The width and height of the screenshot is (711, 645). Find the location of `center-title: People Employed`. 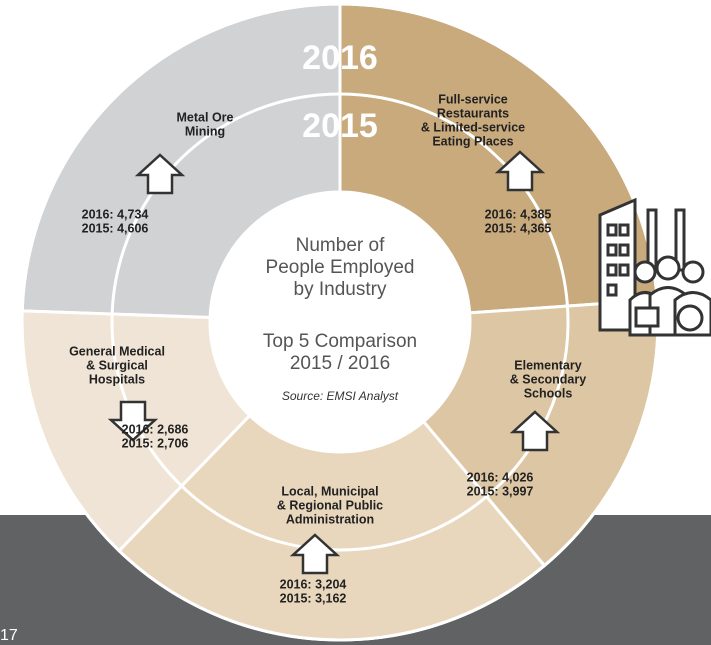

center-title: People Employed is located at coordinates (340, 267).